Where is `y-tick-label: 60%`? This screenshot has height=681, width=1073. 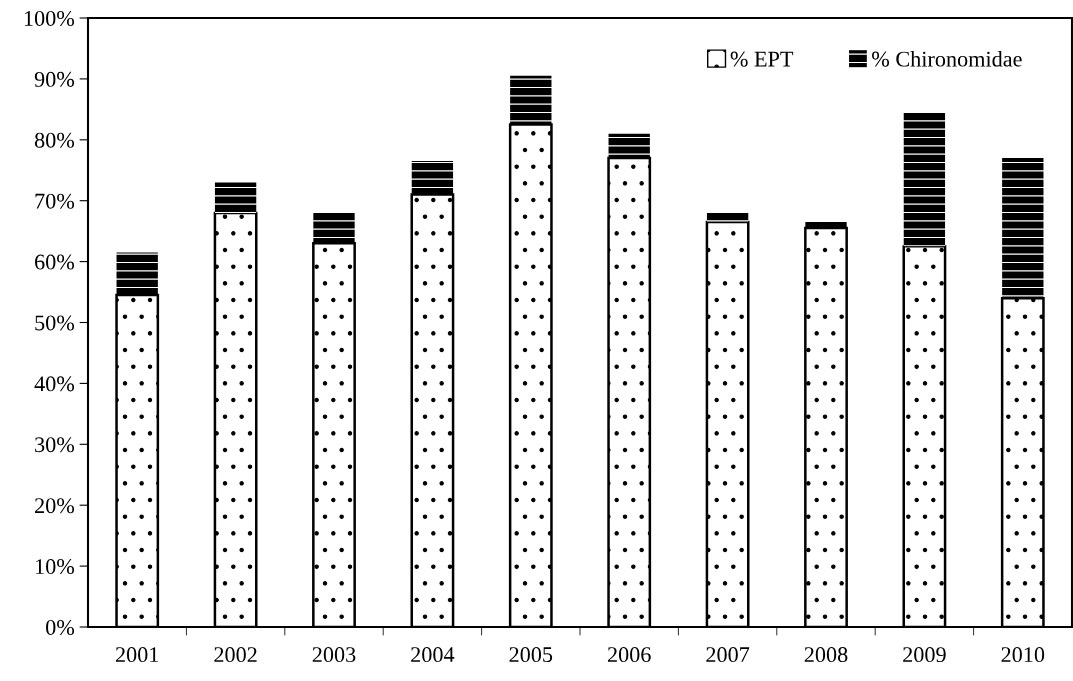
y-tick-label: 60% is located at coordinates (55, 262).